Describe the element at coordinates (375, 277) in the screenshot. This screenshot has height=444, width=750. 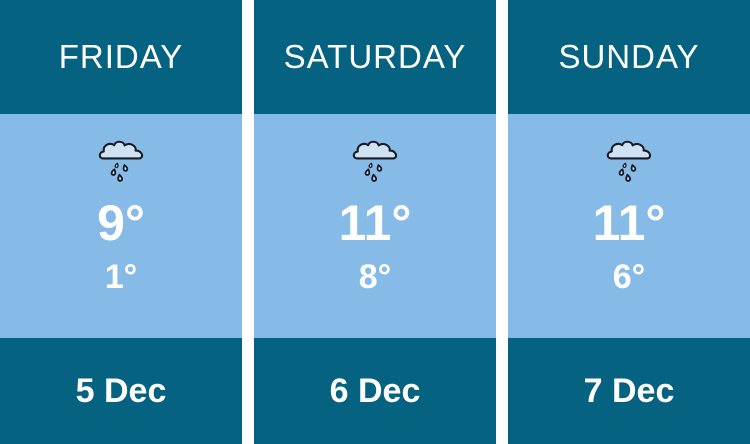
I see `low-temperature: 8°` at that location.